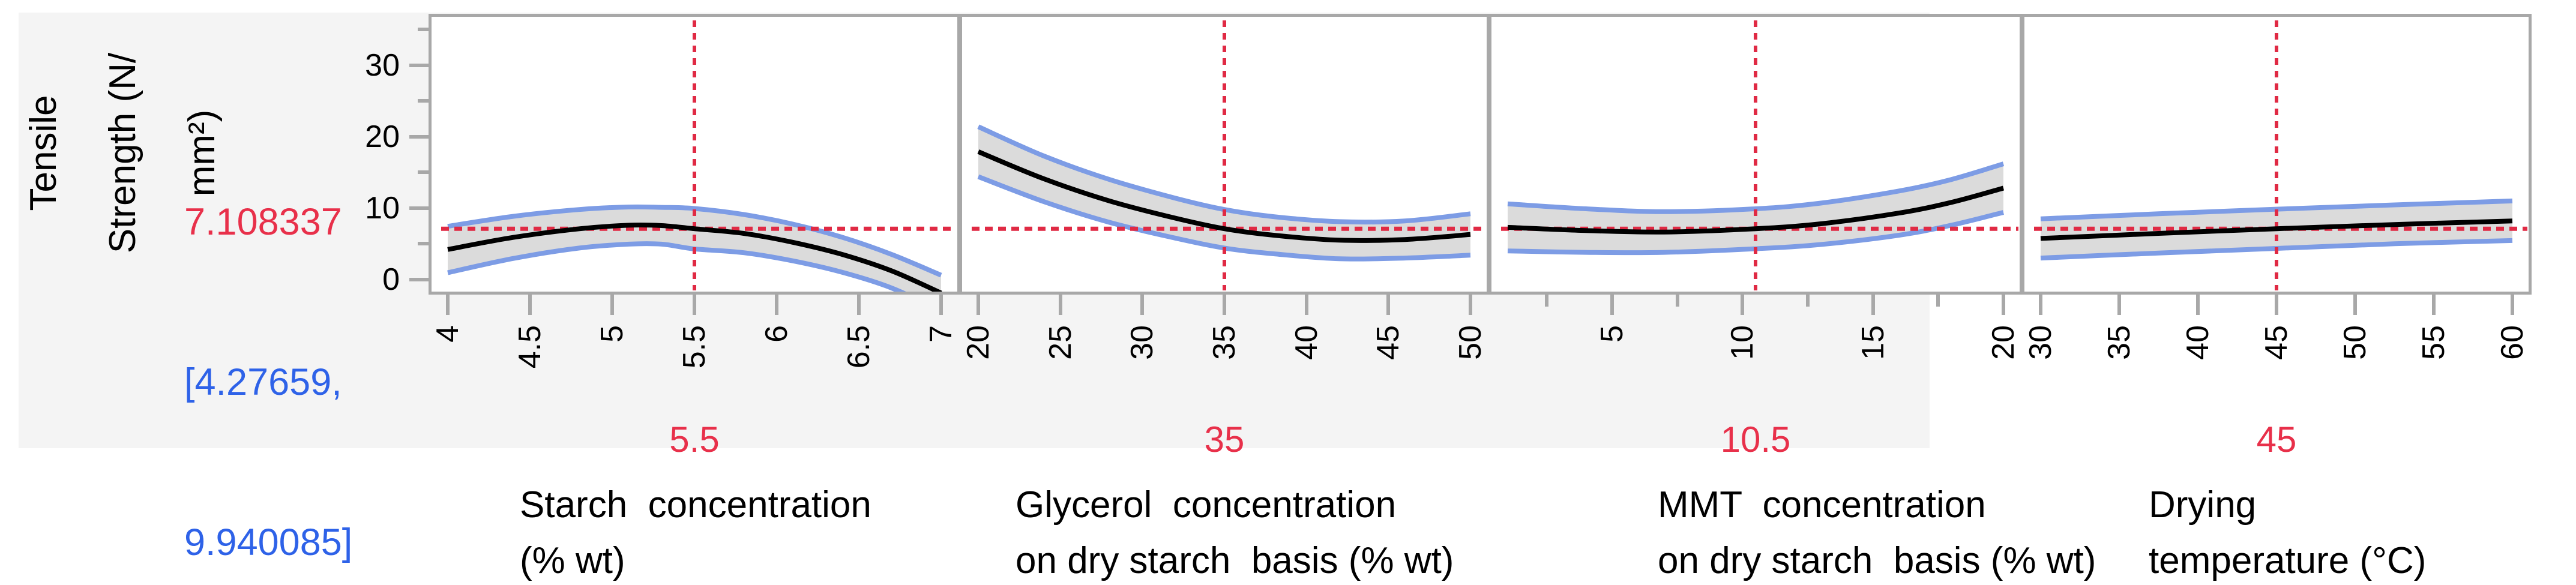 This screenshot has width=2576, height=585. Describe the element at coordinates (382, 208) in the screenshot. I see `y-axis-tick-label: 10` at that location.